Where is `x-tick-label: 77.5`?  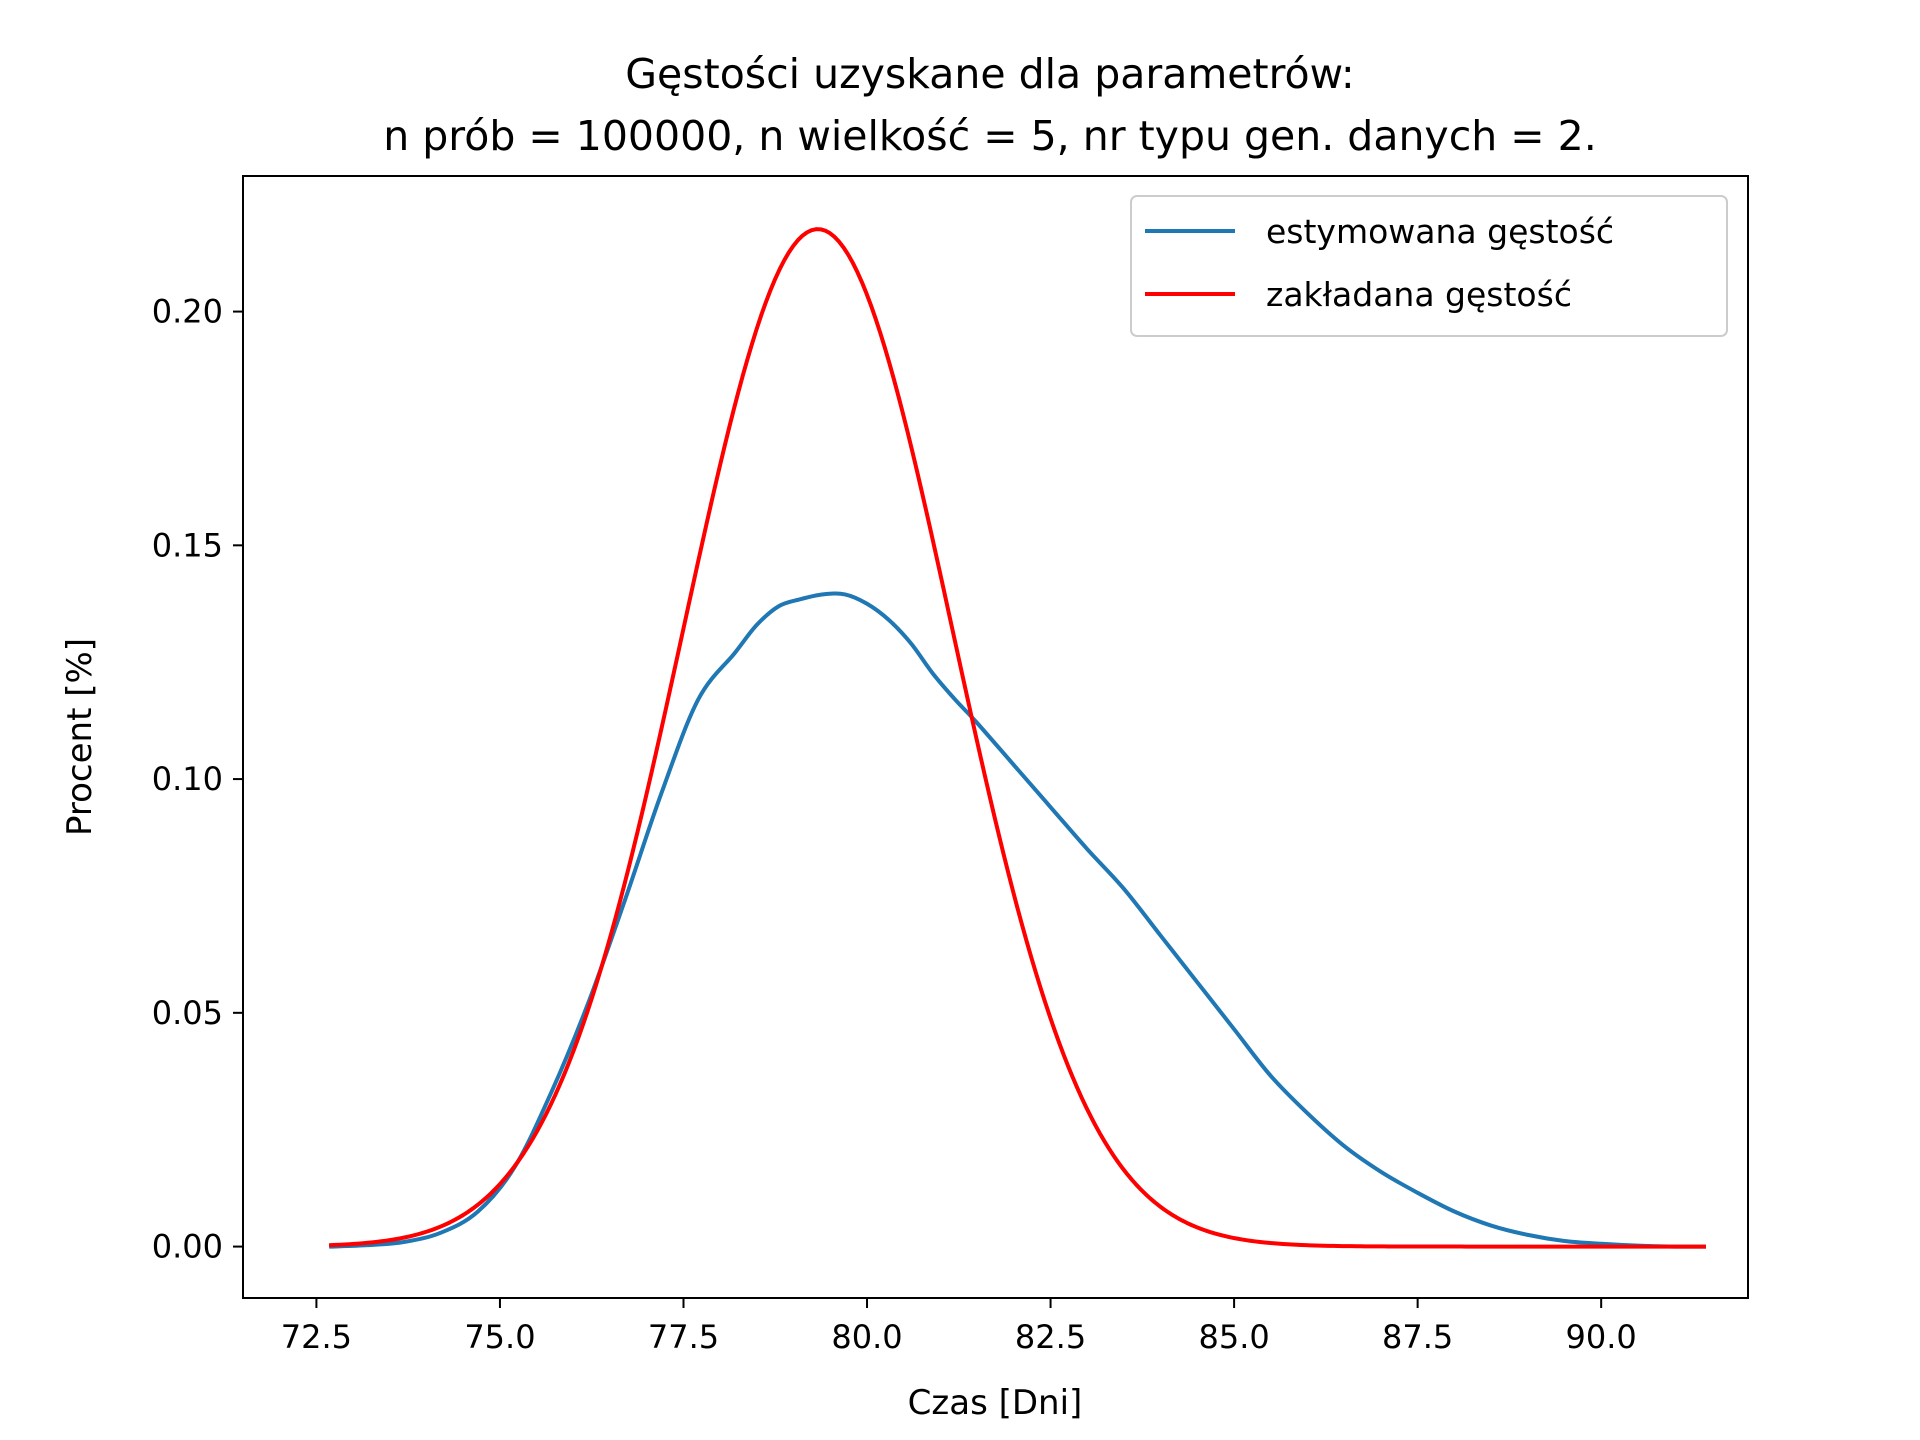
x-tick-label: 77.5 is located at coordinates (683, 1337).